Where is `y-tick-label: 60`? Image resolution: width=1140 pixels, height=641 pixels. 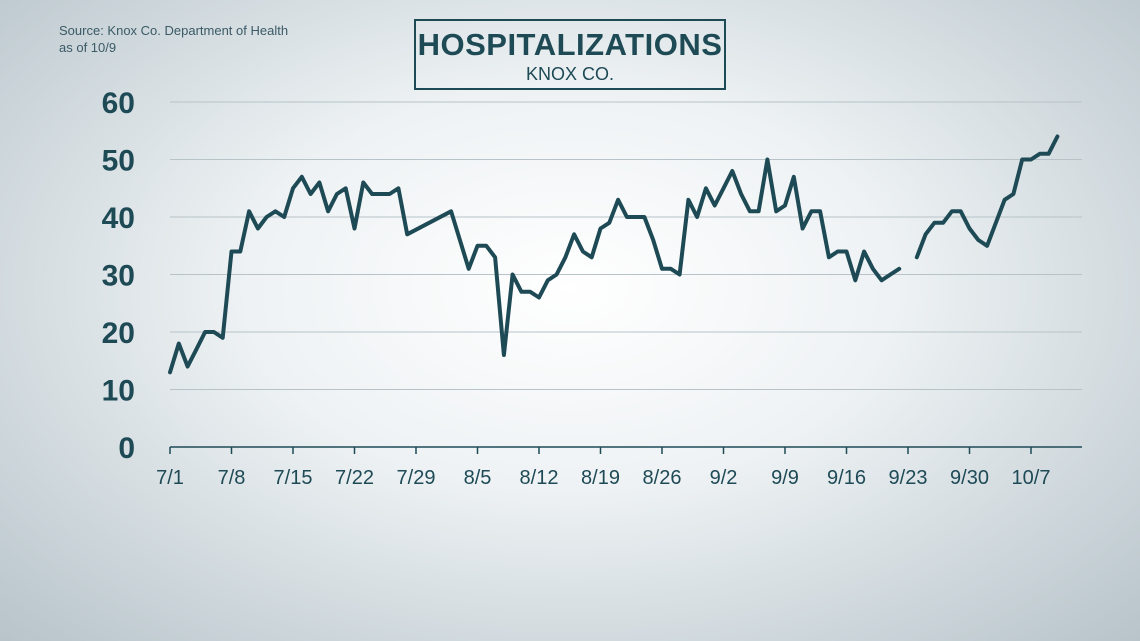 y-tick-label: 60 is located at coordinates (118, 103).